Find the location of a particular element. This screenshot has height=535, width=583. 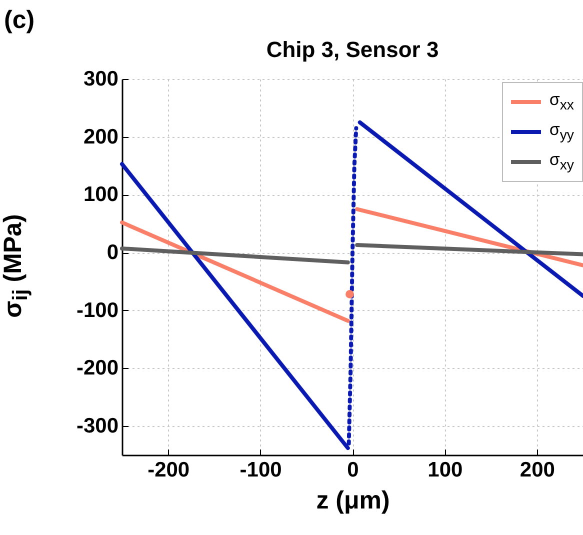

text: (c) is located at coordinates (19, 20).